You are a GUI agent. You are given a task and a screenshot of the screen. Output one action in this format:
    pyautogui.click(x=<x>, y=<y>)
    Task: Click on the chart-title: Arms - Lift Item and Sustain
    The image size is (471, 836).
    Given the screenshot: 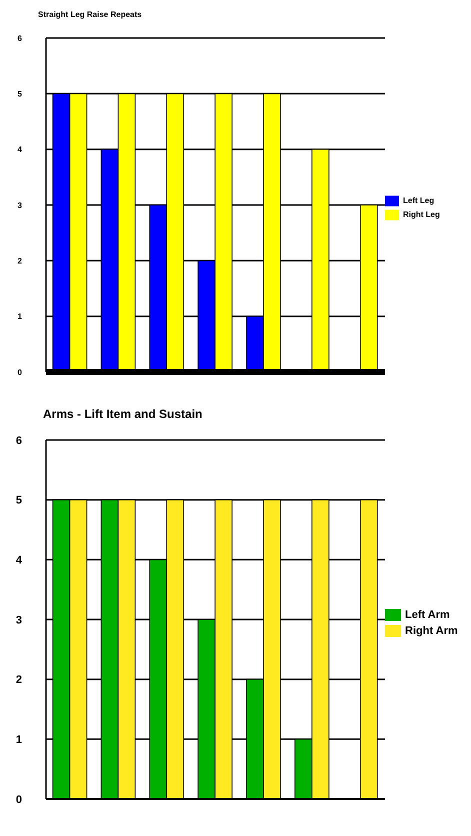 What is the action you would take?
    pyautogui.click(x=123, y=414)
    